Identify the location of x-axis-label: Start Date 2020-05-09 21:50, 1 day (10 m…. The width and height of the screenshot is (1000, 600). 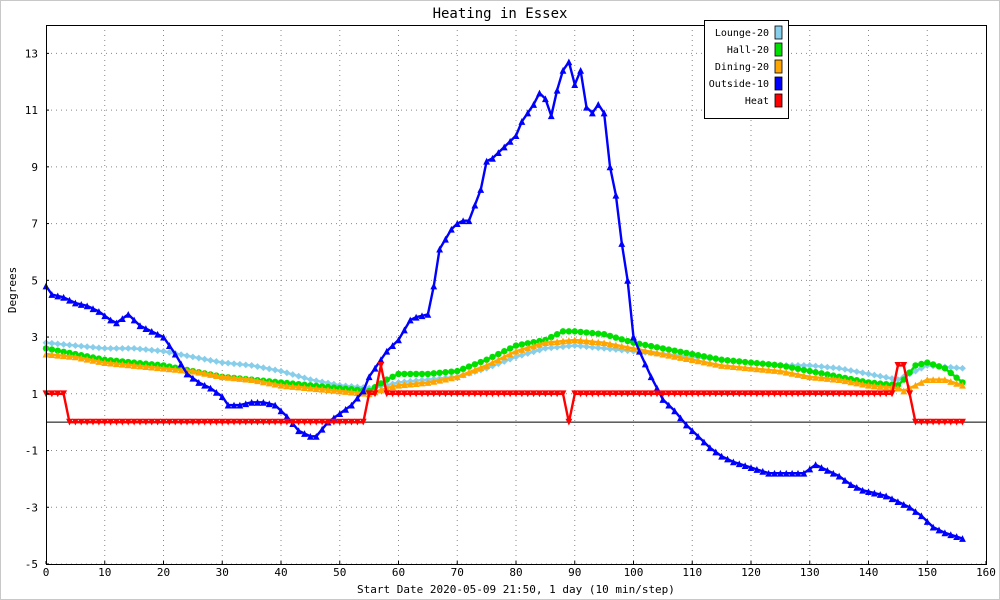
(516, 589).